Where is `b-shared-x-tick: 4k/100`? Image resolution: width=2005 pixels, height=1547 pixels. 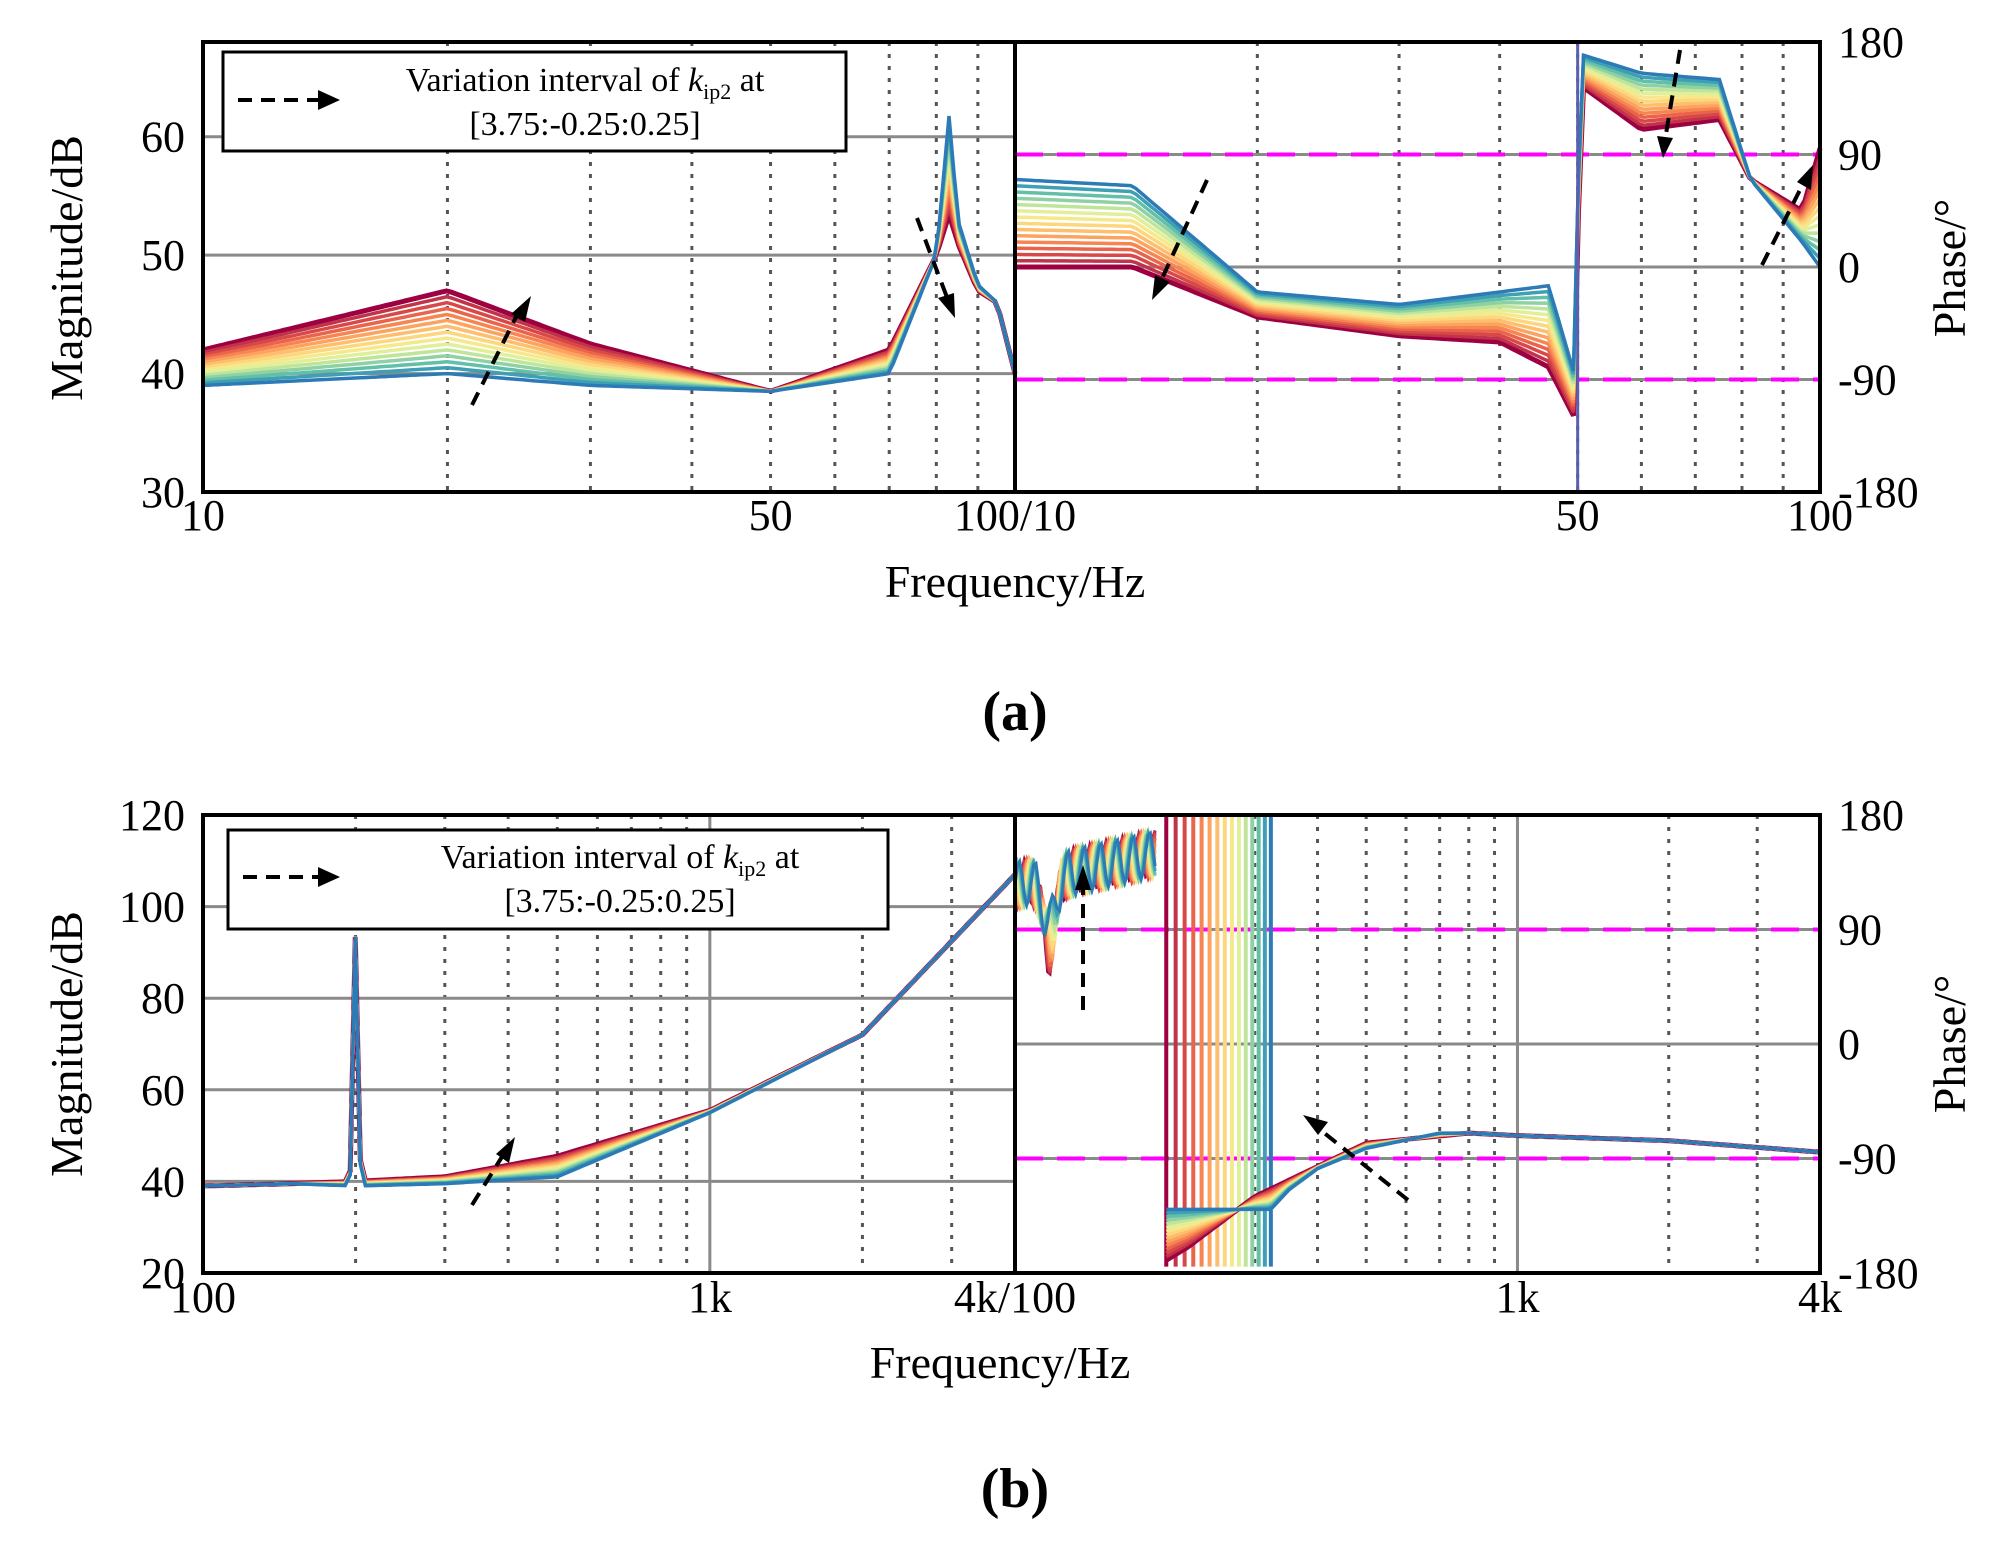 b-shared-x-tick: 4k/100 is located at coordinates (1015, 1297).